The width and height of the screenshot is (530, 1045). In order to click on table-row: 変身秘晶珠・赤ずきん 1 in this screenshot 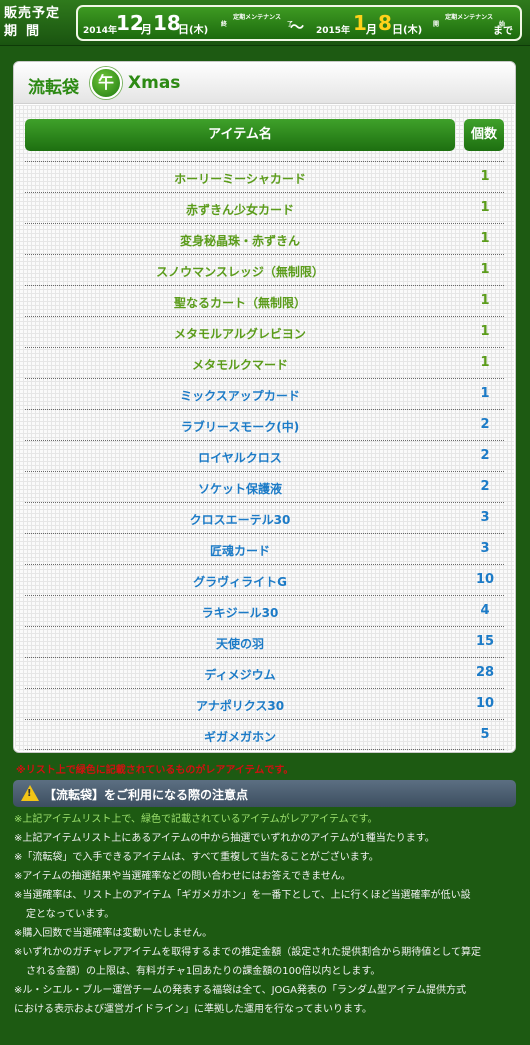, I will do `click(264, 238)`.